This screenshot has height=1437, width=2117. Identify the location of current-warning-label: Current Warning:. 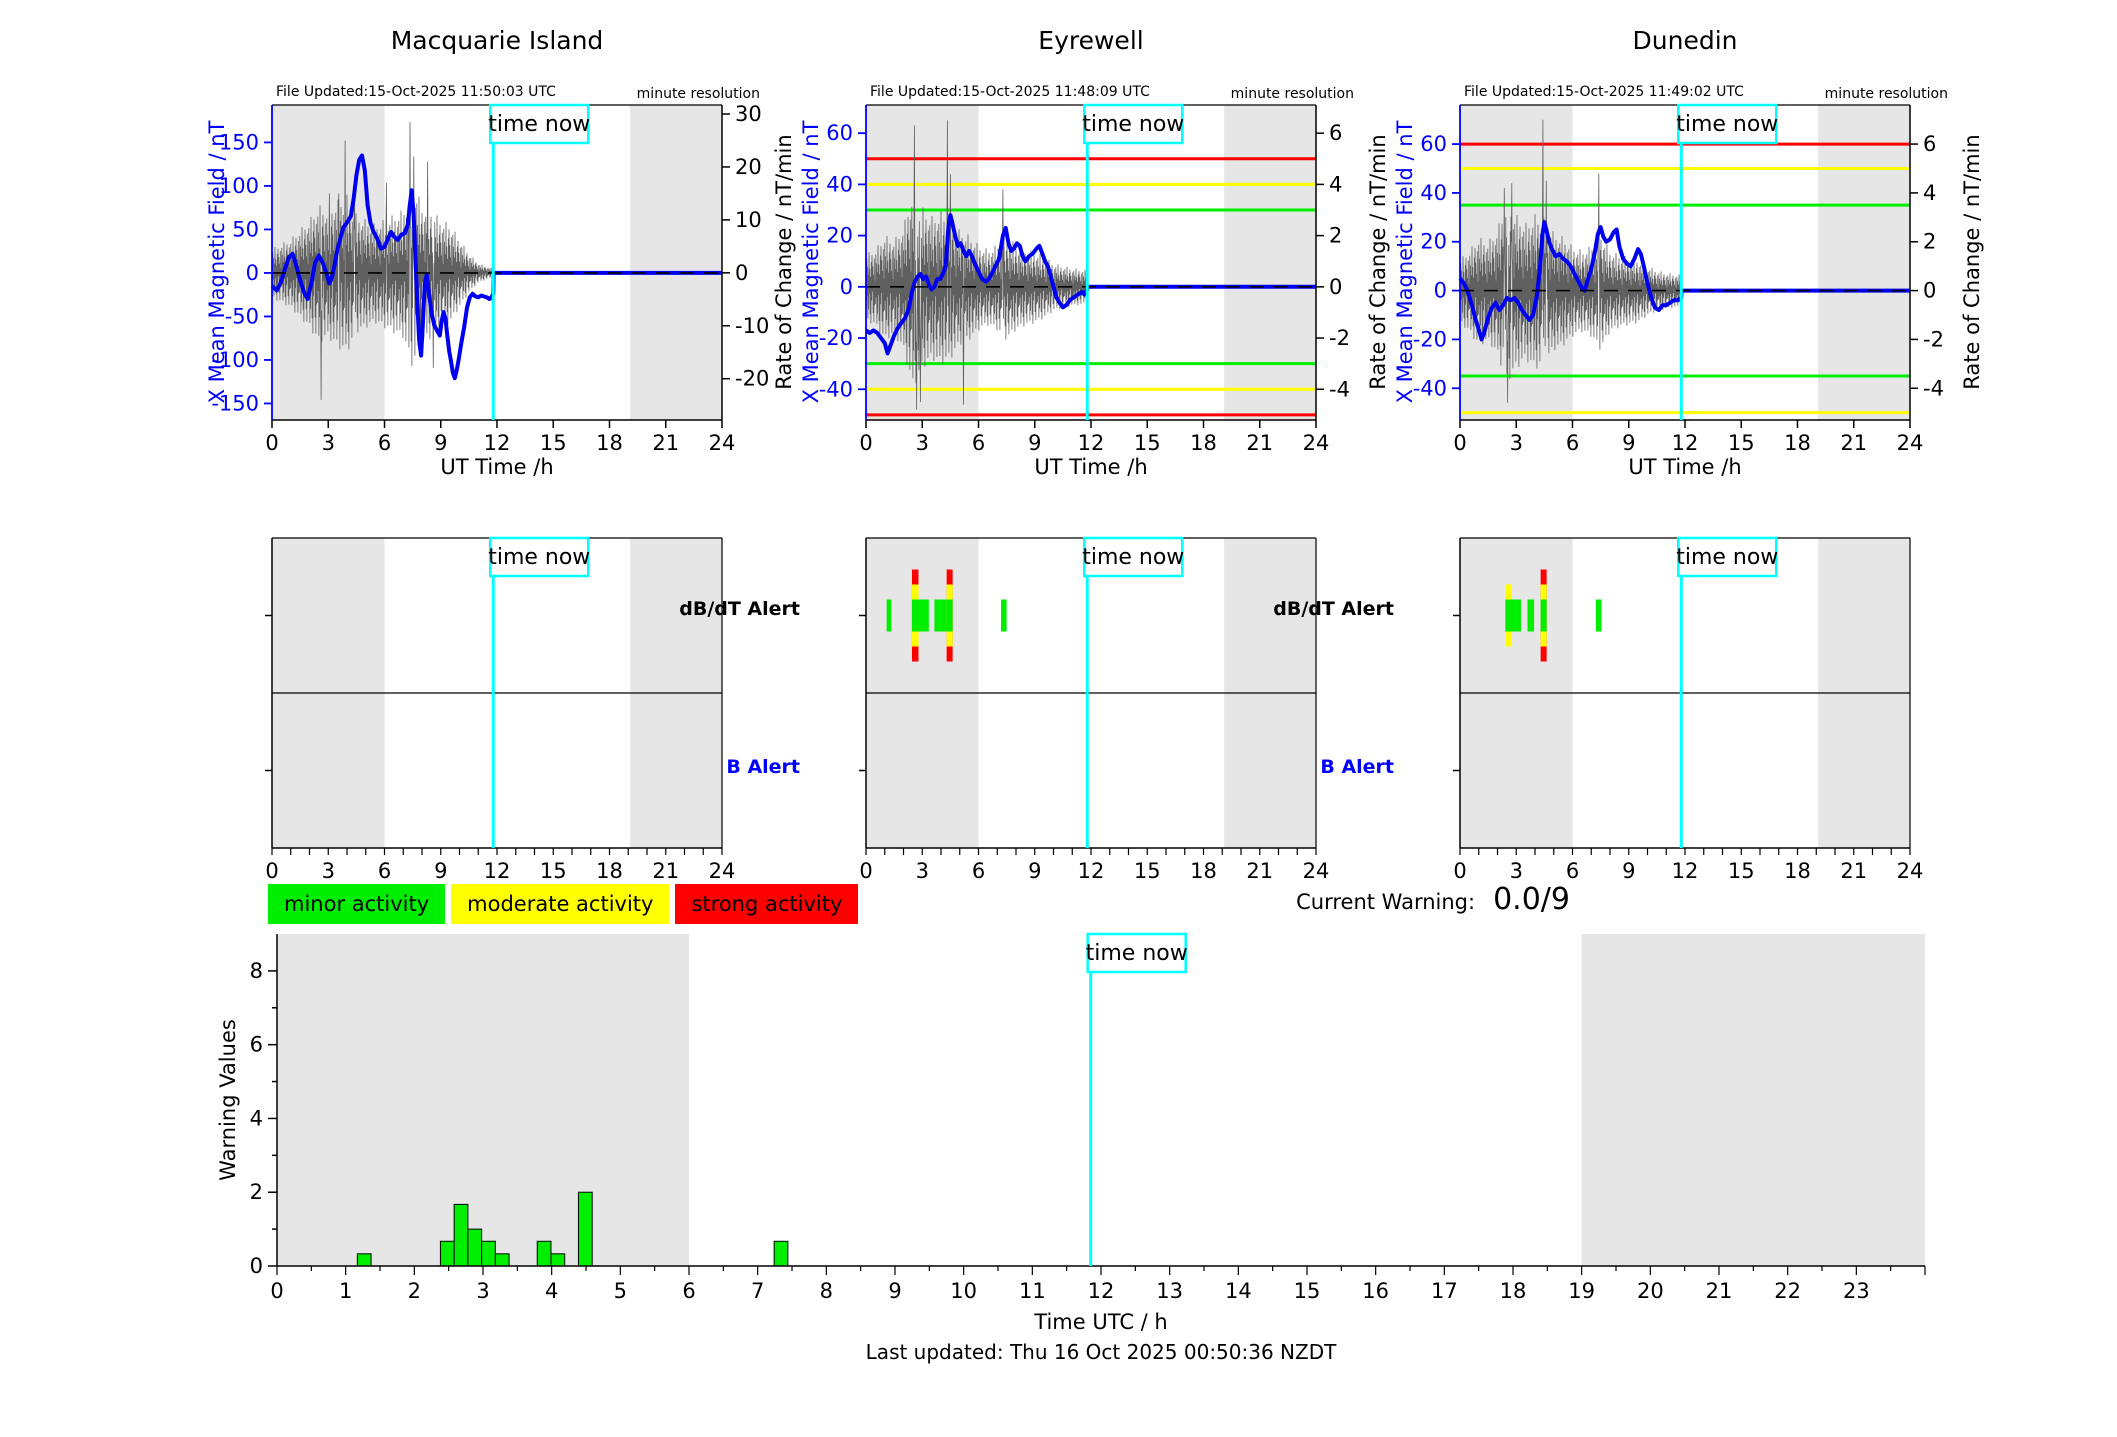
(1386, 902).